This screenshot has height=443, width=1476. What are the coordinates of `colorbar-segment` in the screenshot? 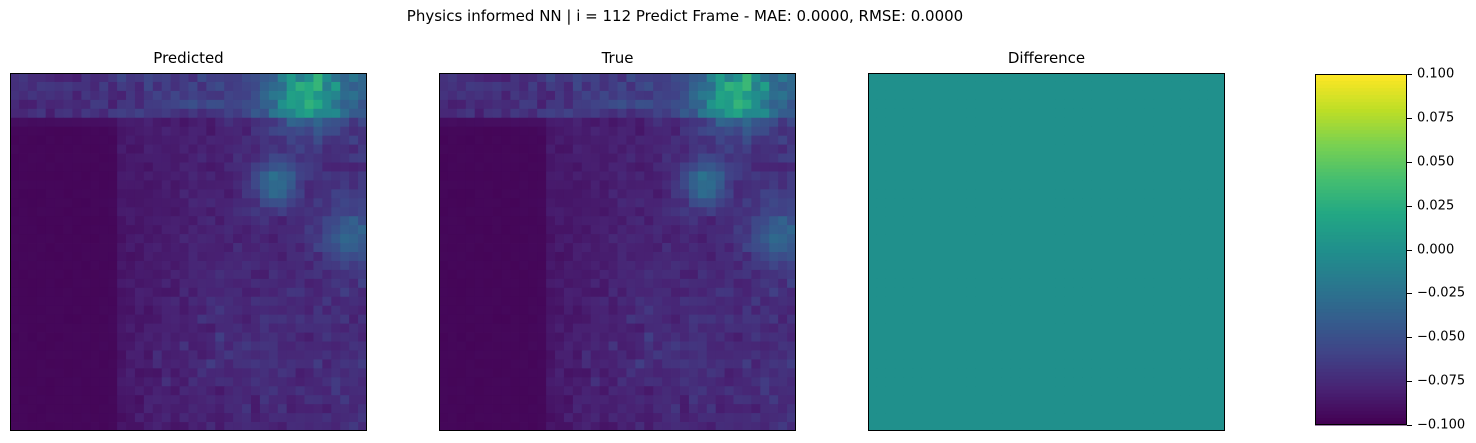 It's located at (1361, 412).